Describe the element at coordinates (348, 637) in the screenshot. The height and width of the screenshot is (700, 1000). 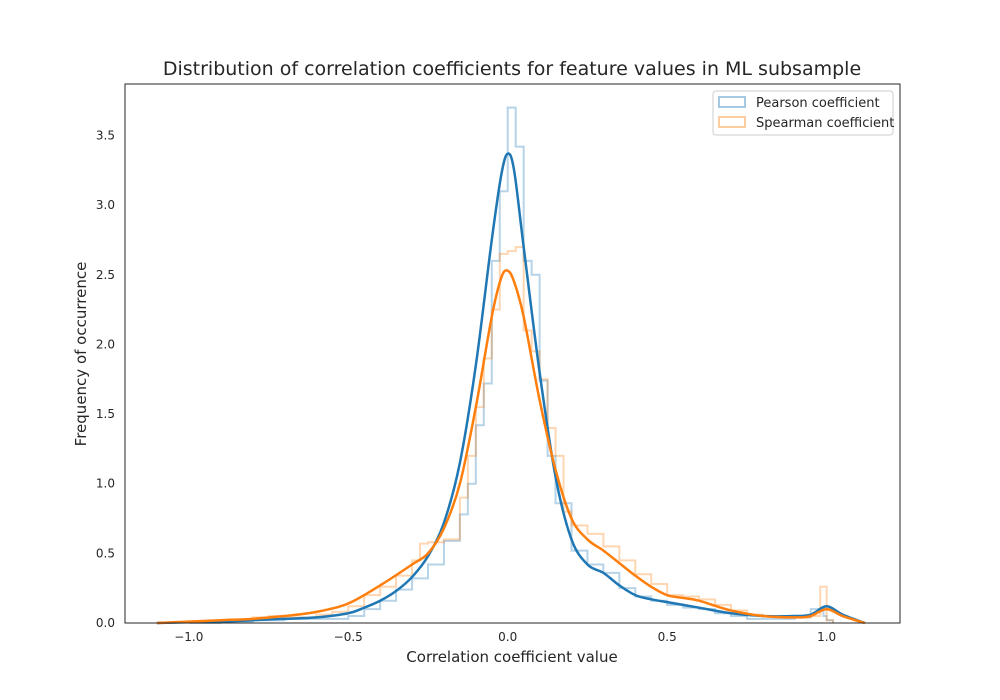
I see `x-tick-label: −0.5` at that location.